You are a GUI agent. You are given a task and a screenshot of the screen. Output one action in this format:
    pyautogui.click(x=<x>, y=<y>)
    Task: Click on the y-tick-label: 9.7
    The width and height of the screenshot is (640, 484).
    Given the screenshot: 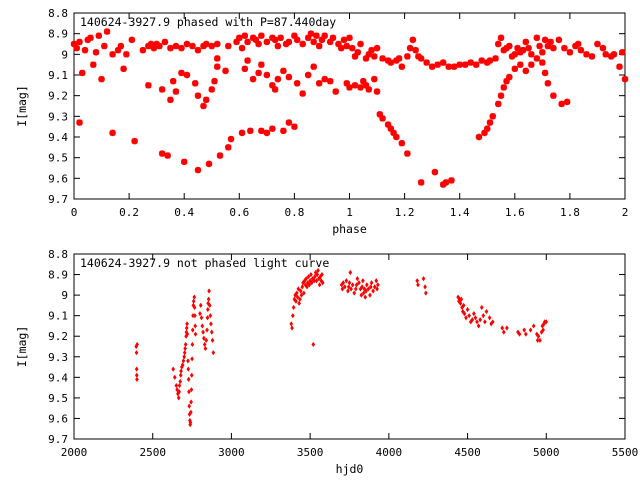 What is the action you would take?
    pyautogui.click(x=58, y=439)
    